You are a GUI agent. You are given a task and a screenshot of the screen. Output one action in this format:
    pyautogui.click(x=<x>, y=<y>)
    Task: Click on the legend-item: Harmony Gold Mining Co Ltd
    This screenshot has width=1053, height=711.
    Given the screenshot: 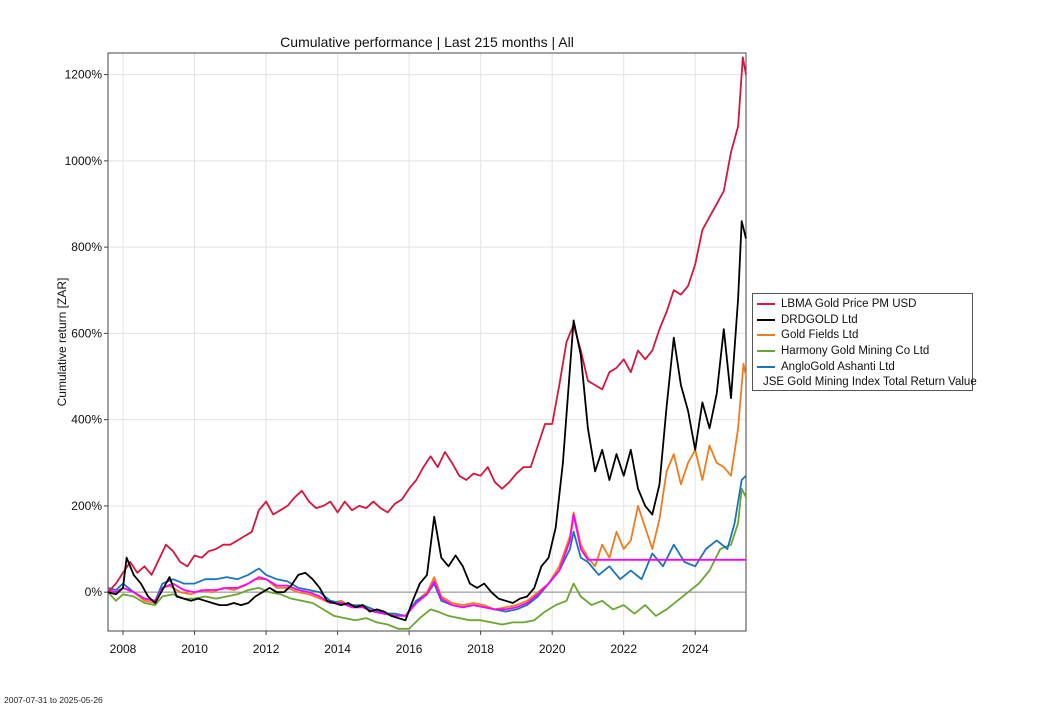 What is the action you would take?
    pyautogui.click(x=862, y=351)
    